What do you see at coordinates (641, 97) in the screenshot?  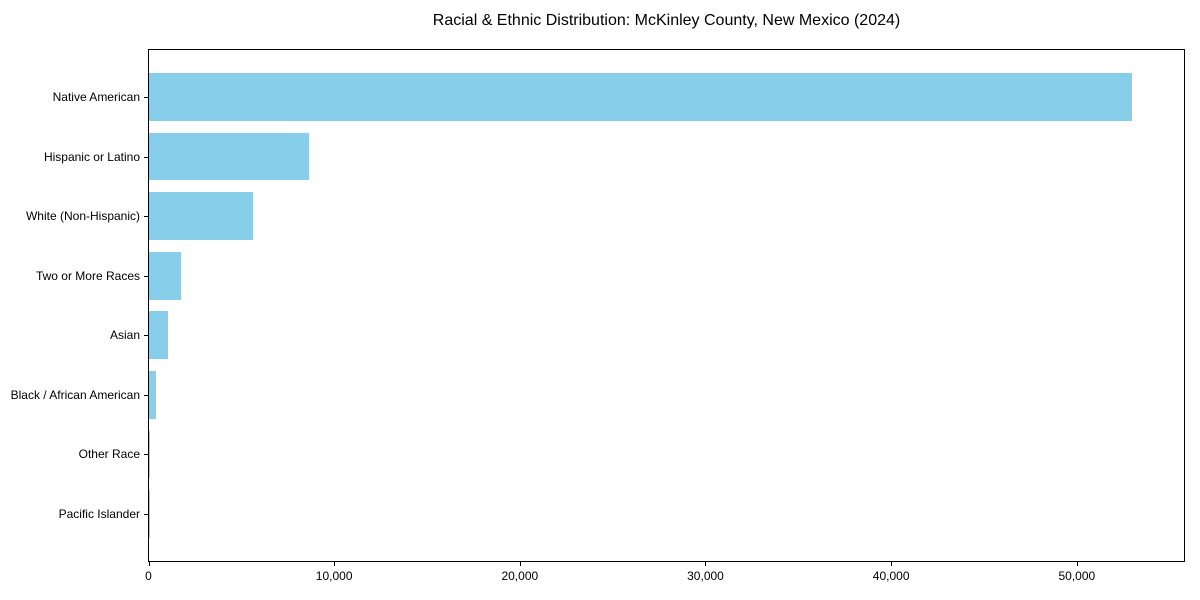 I see `bar-native-american` at bounding box center [641, 97].